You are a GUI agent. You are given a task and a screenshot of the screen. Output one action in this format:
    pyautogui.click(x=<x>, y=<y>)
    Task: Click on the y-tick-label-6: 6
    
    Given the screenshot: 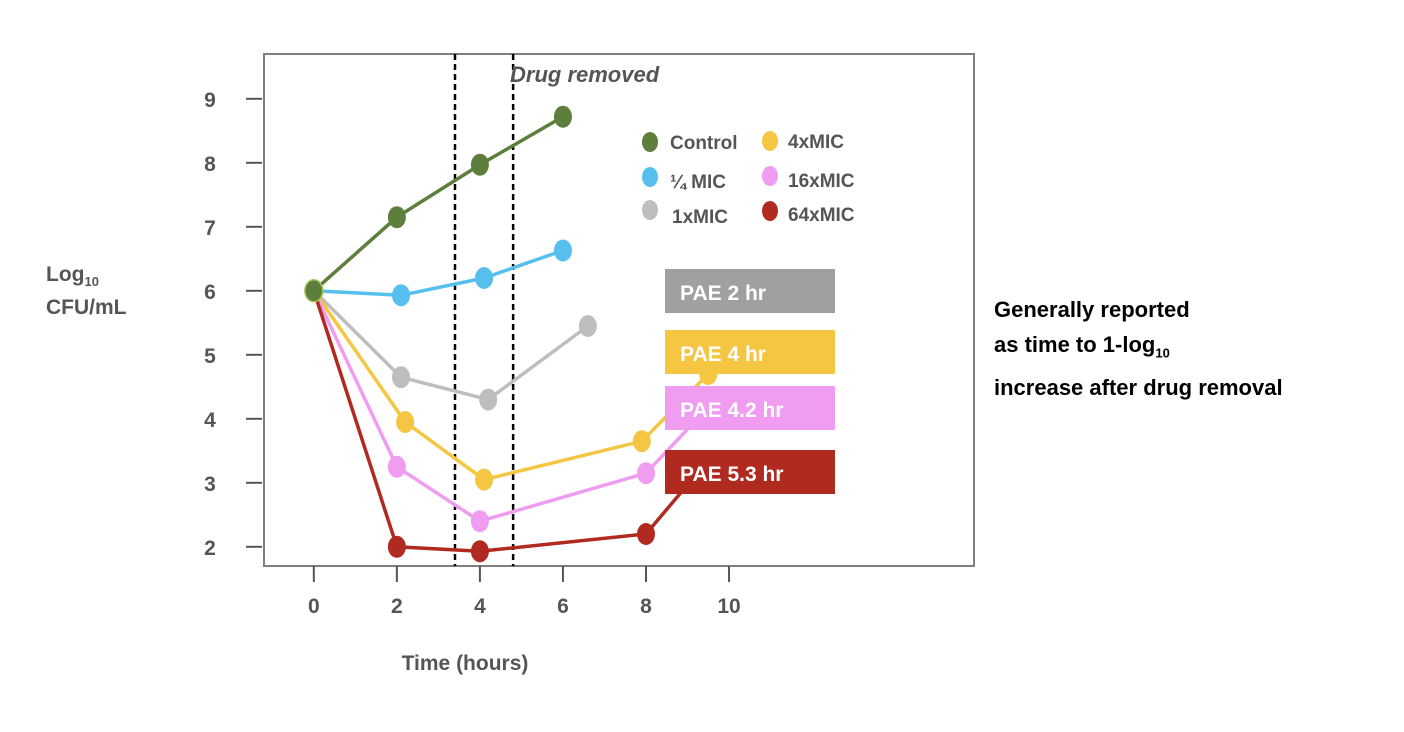 What is the action you would take?
    pyautogui.click(x=210, y=292)
    